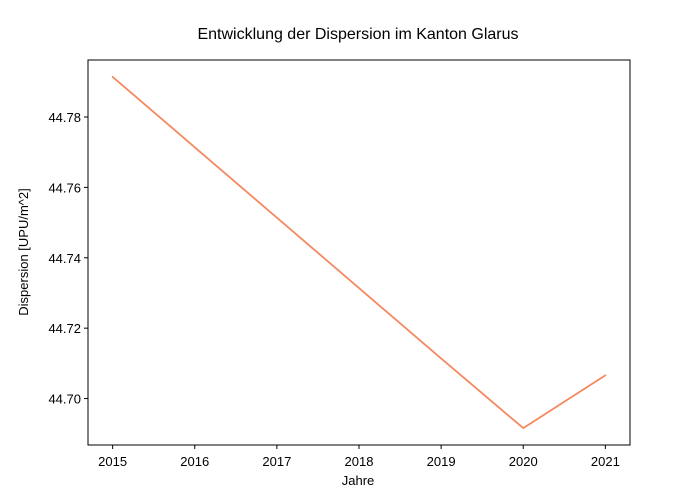 This screenshot has height=500, width=700. What do you see at coordinates (523, 461) in the screenshot?
I see `x-tick-label: 2020` at bounding box center [523, 461].